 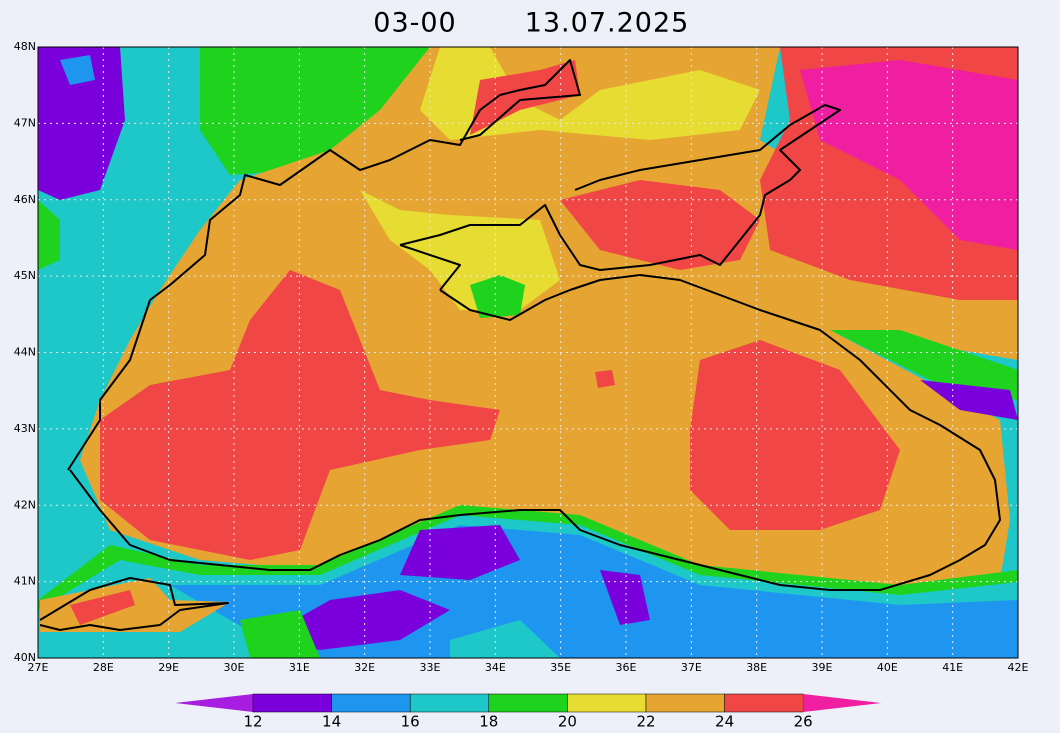 What do you see at coordinates (567, 722) in the screenshot?
I see `colorbar-label: 20` at bounding box center [567, 722].